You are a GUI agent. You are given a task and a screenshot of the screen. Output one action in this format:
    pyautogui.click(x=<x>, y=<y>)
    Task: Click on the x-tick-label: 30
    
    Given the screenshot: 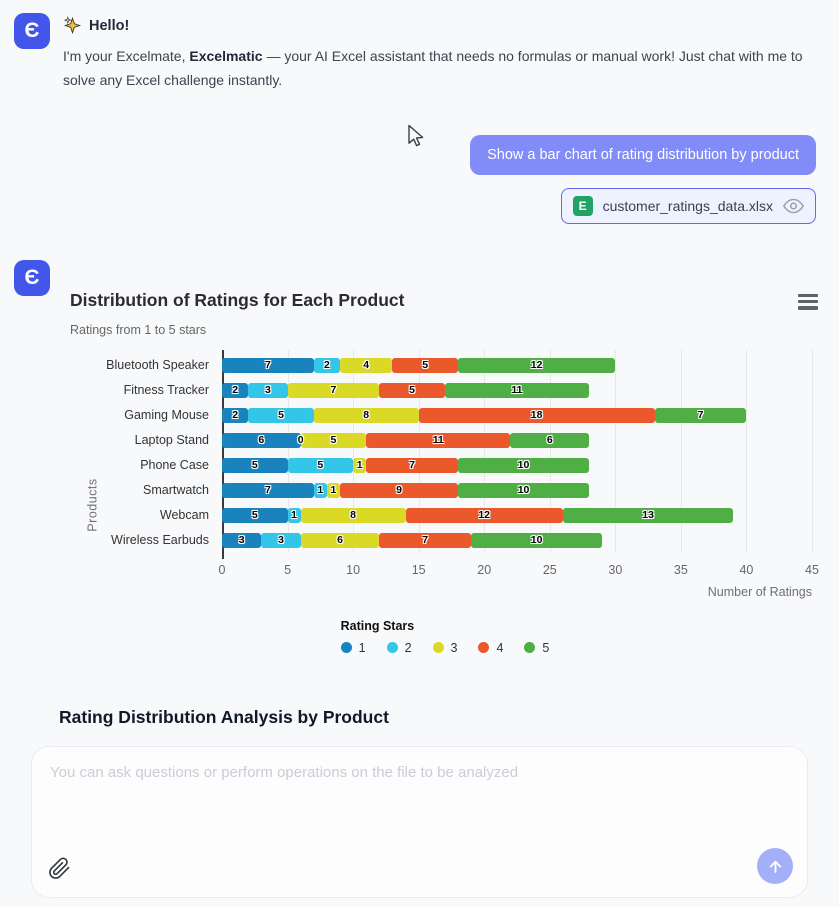 What is the action you would take?
    pyautogui.click(x=615, y=569)
    